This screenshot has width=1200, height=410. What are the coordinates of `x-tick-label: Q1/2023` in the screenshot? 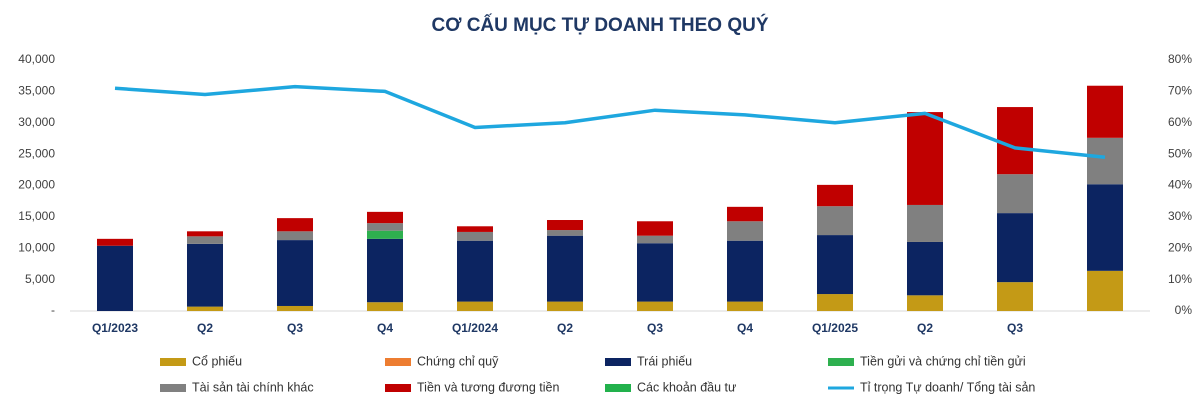 It's located at (115, 328).